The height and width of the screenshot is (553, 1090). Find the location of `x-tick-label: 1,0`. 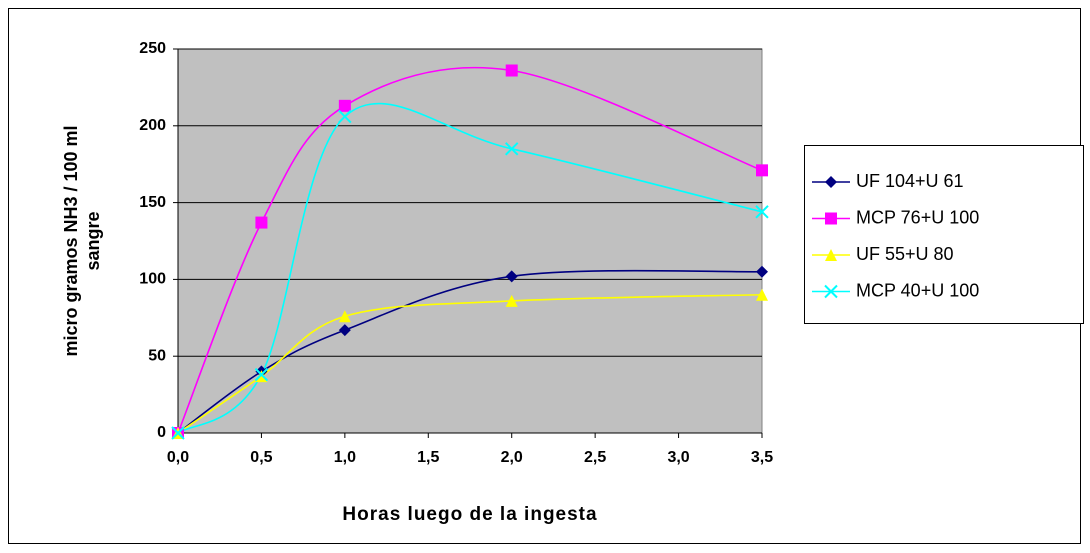

x-tick-label: 1,0 is located at coordinates (345, 457).